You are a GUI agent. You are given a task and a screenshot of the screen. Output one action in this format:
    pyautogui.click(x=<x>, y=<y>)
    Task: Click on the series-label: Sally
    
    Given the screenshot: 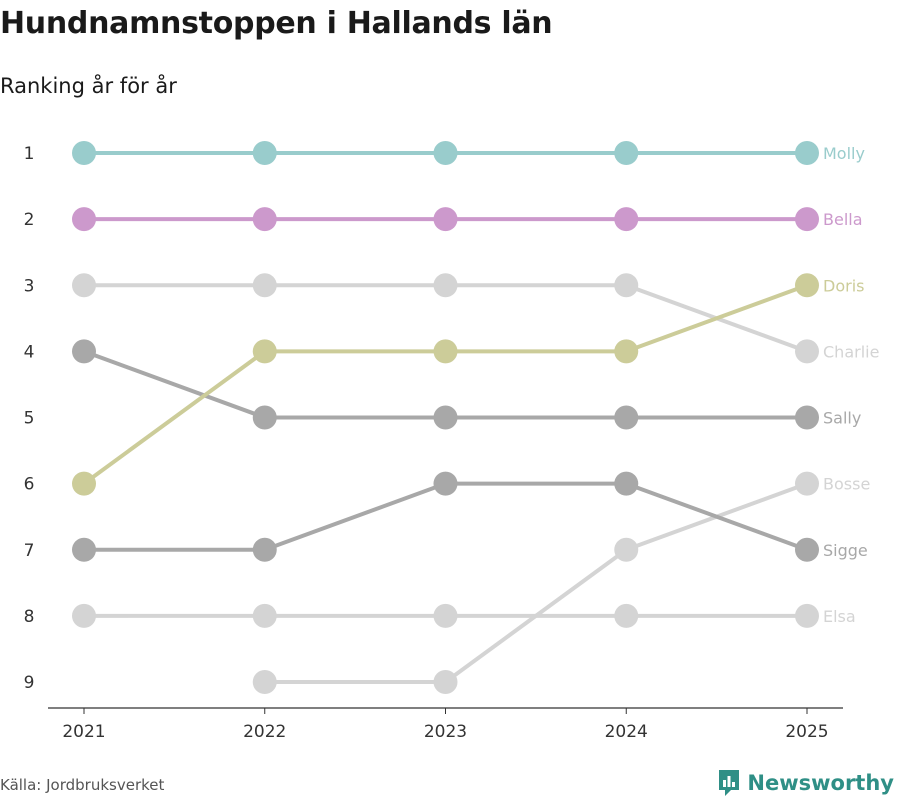 What is the action you would take?
    pyautogui.click(x=842, y=418)
    